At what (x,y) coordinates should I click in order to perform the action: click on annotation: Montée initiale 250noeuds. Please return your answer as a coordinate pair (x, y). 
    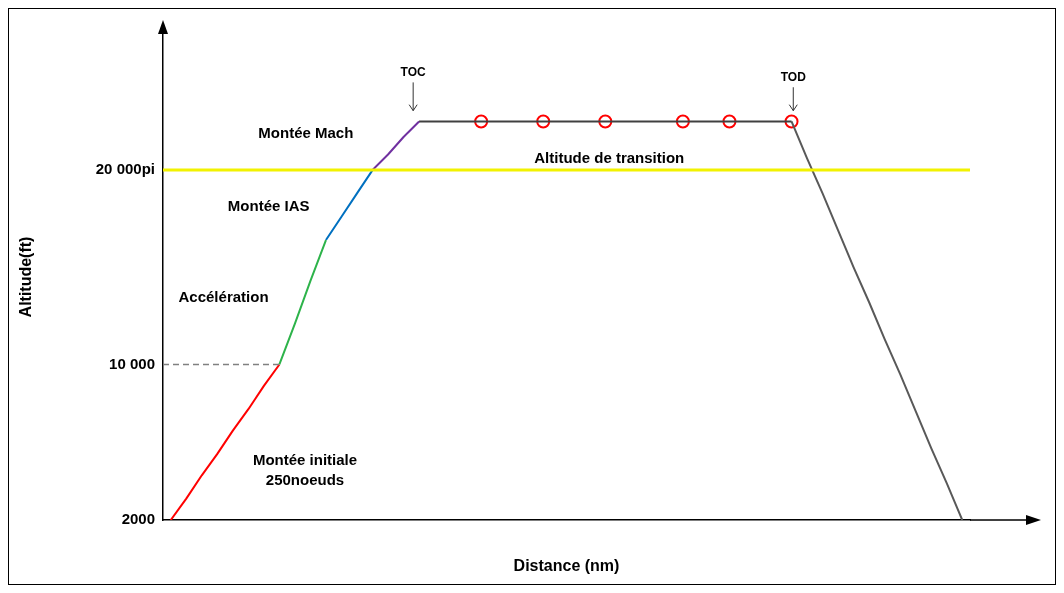
    Looking at the image, I should click on (305, 470).